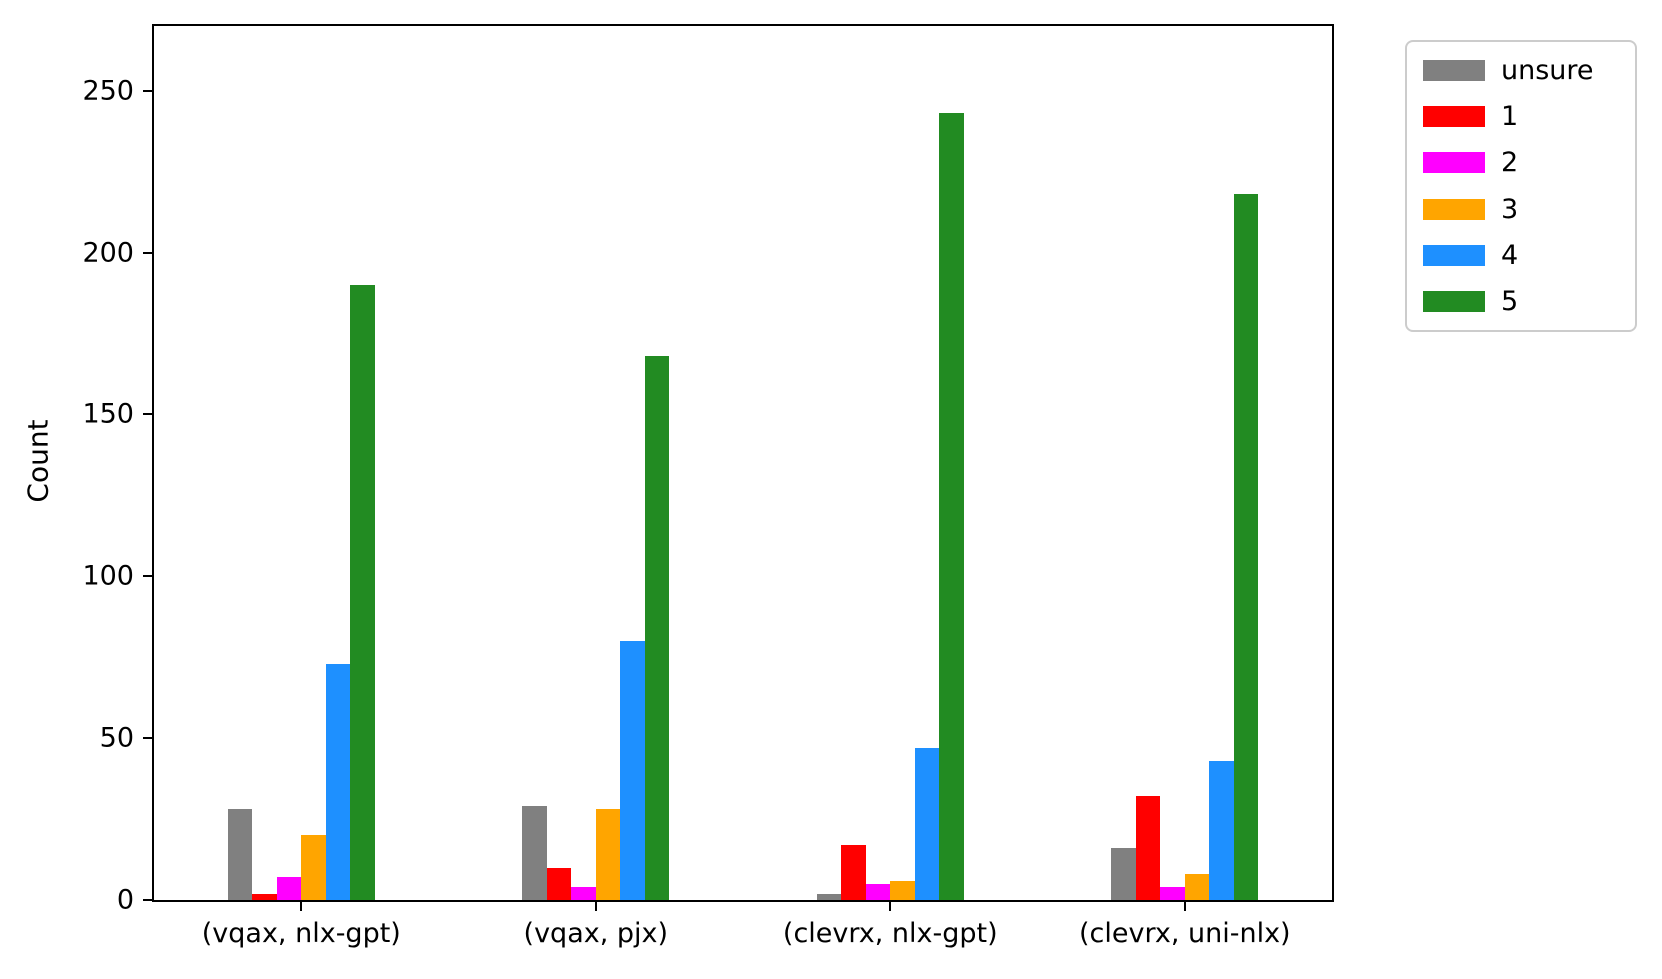 This screenshot has height=979, width=1662. I want to click on x-tick-label: (vqax, nlx-gpt), so click(301, 933).